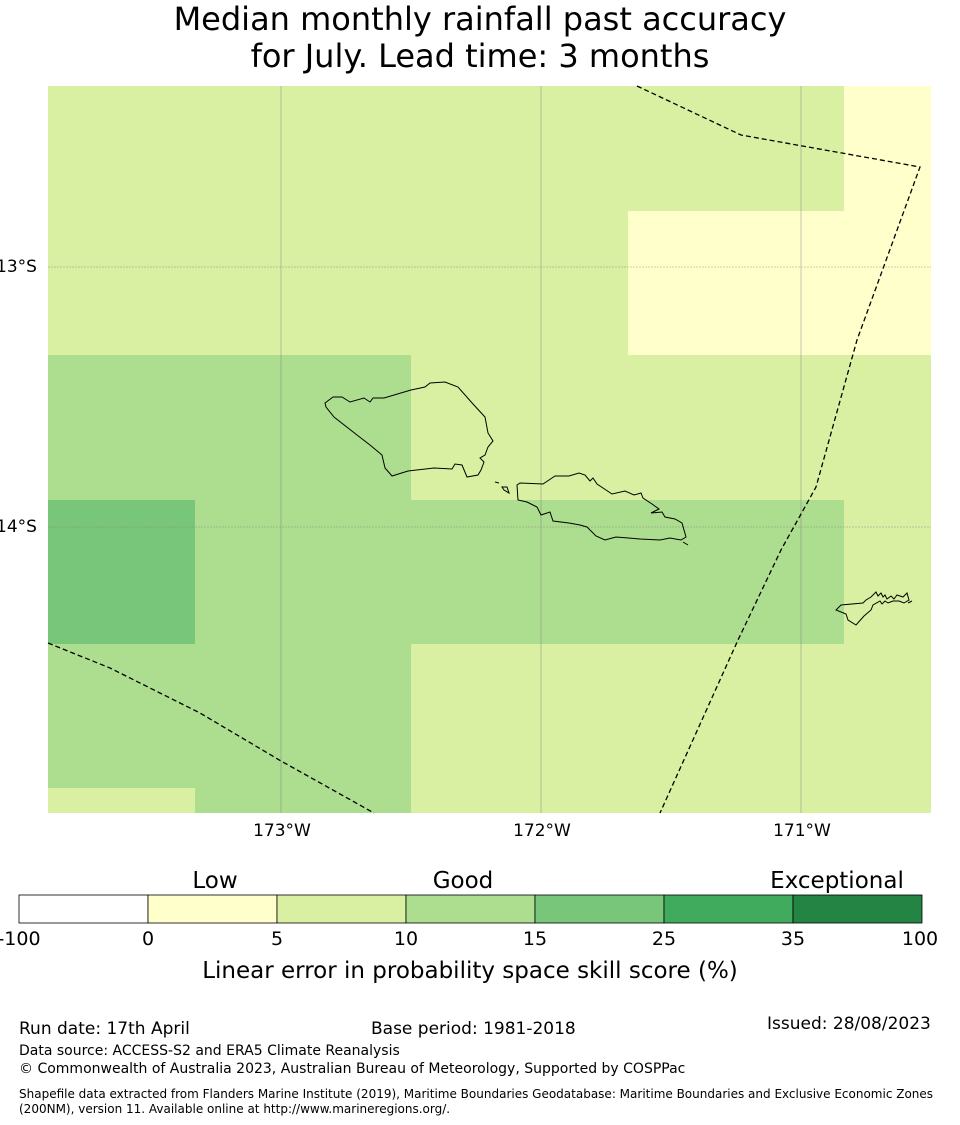 The image size is (960, 1125). Describe the element at coordinates (872, 608) in the screenshot. I see `island-tutuila` at that location.